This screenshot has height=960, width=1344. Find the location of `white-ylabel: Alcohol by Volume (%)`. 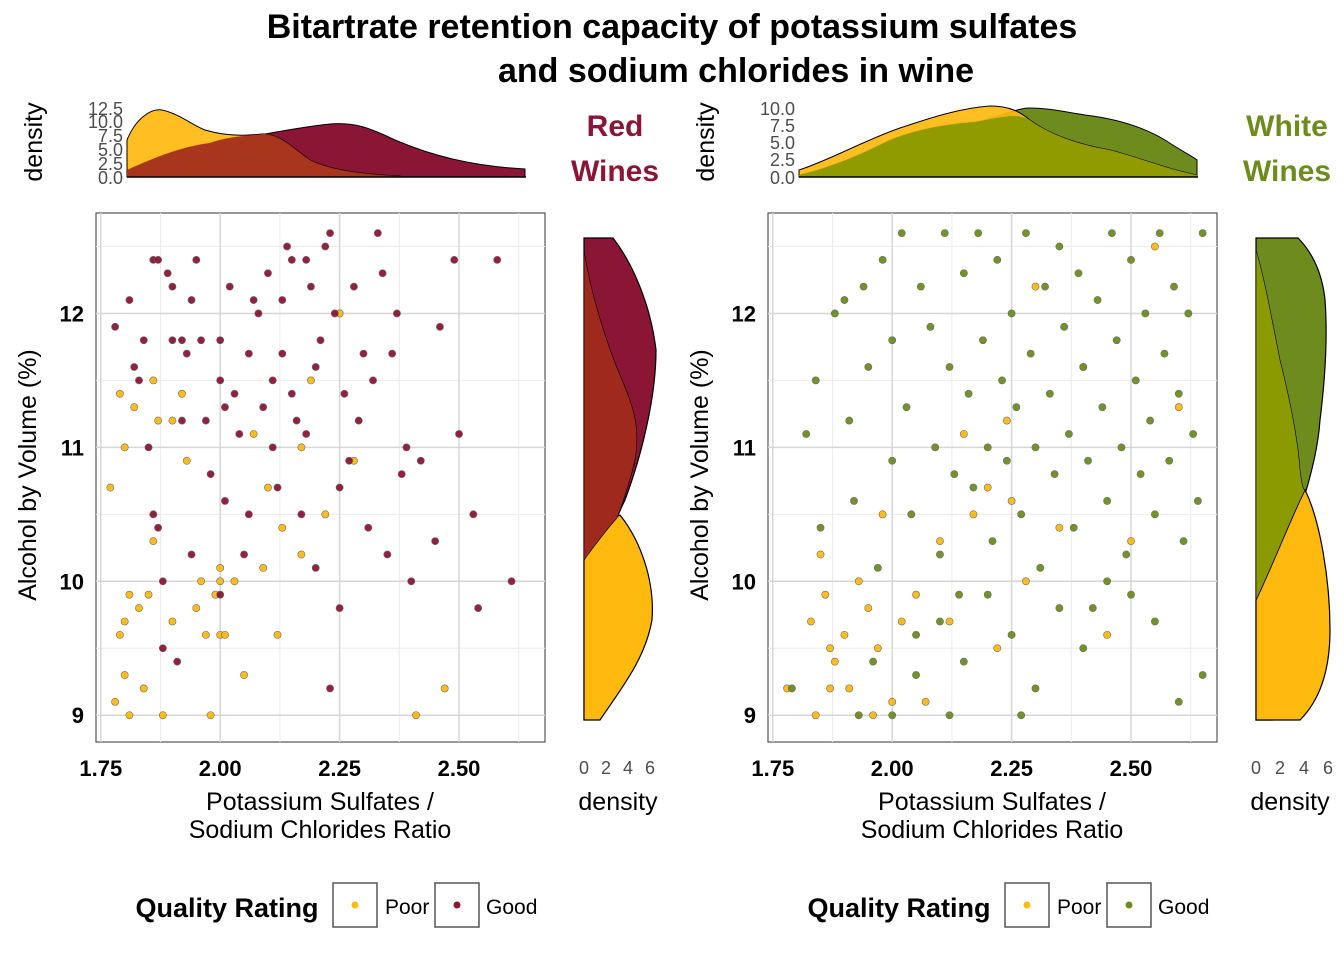

white-ylabel: Alcohol by Volume (%) is located at coordinates (700, 475).